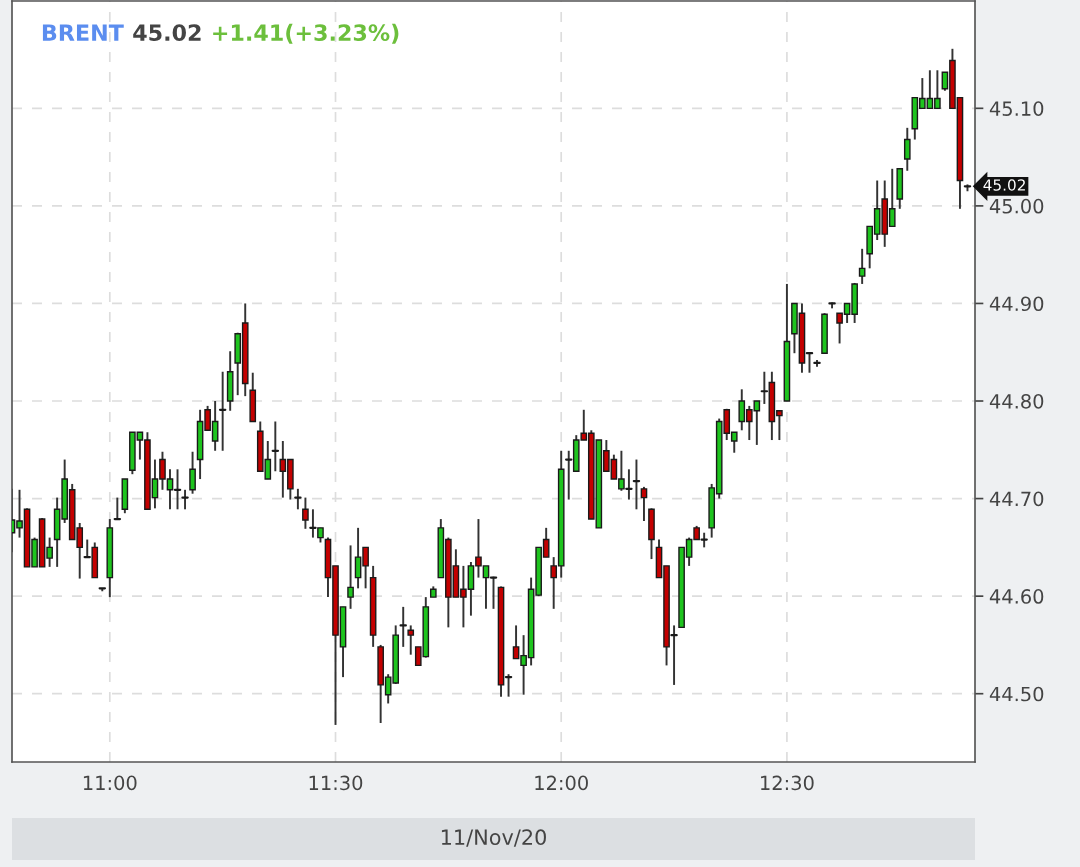  I want to click on x-axis-title: 11/Nov/20, so click(493, 838).